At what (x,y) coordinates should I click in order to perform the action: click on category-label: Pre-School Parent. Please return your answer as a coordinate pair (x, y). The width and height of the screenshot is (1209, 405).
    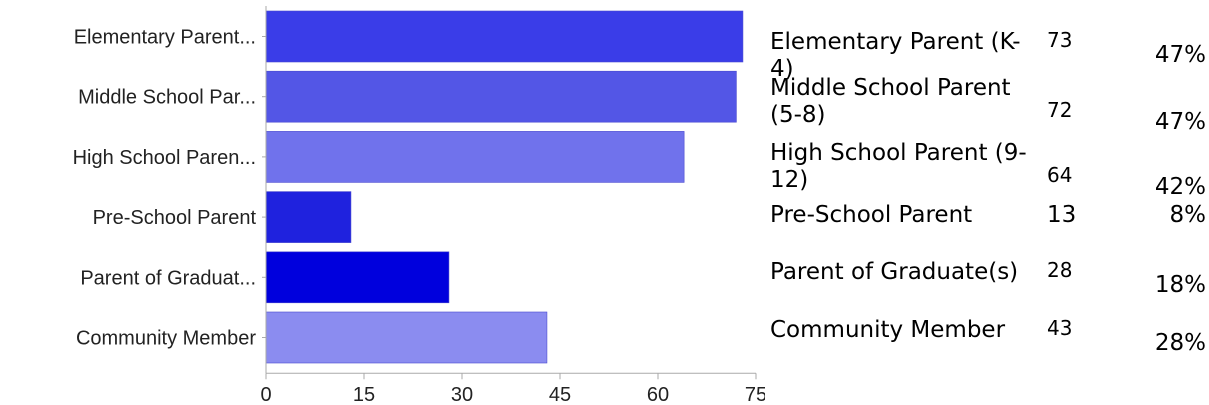
    Looking at the image, I should click on (175, 218).